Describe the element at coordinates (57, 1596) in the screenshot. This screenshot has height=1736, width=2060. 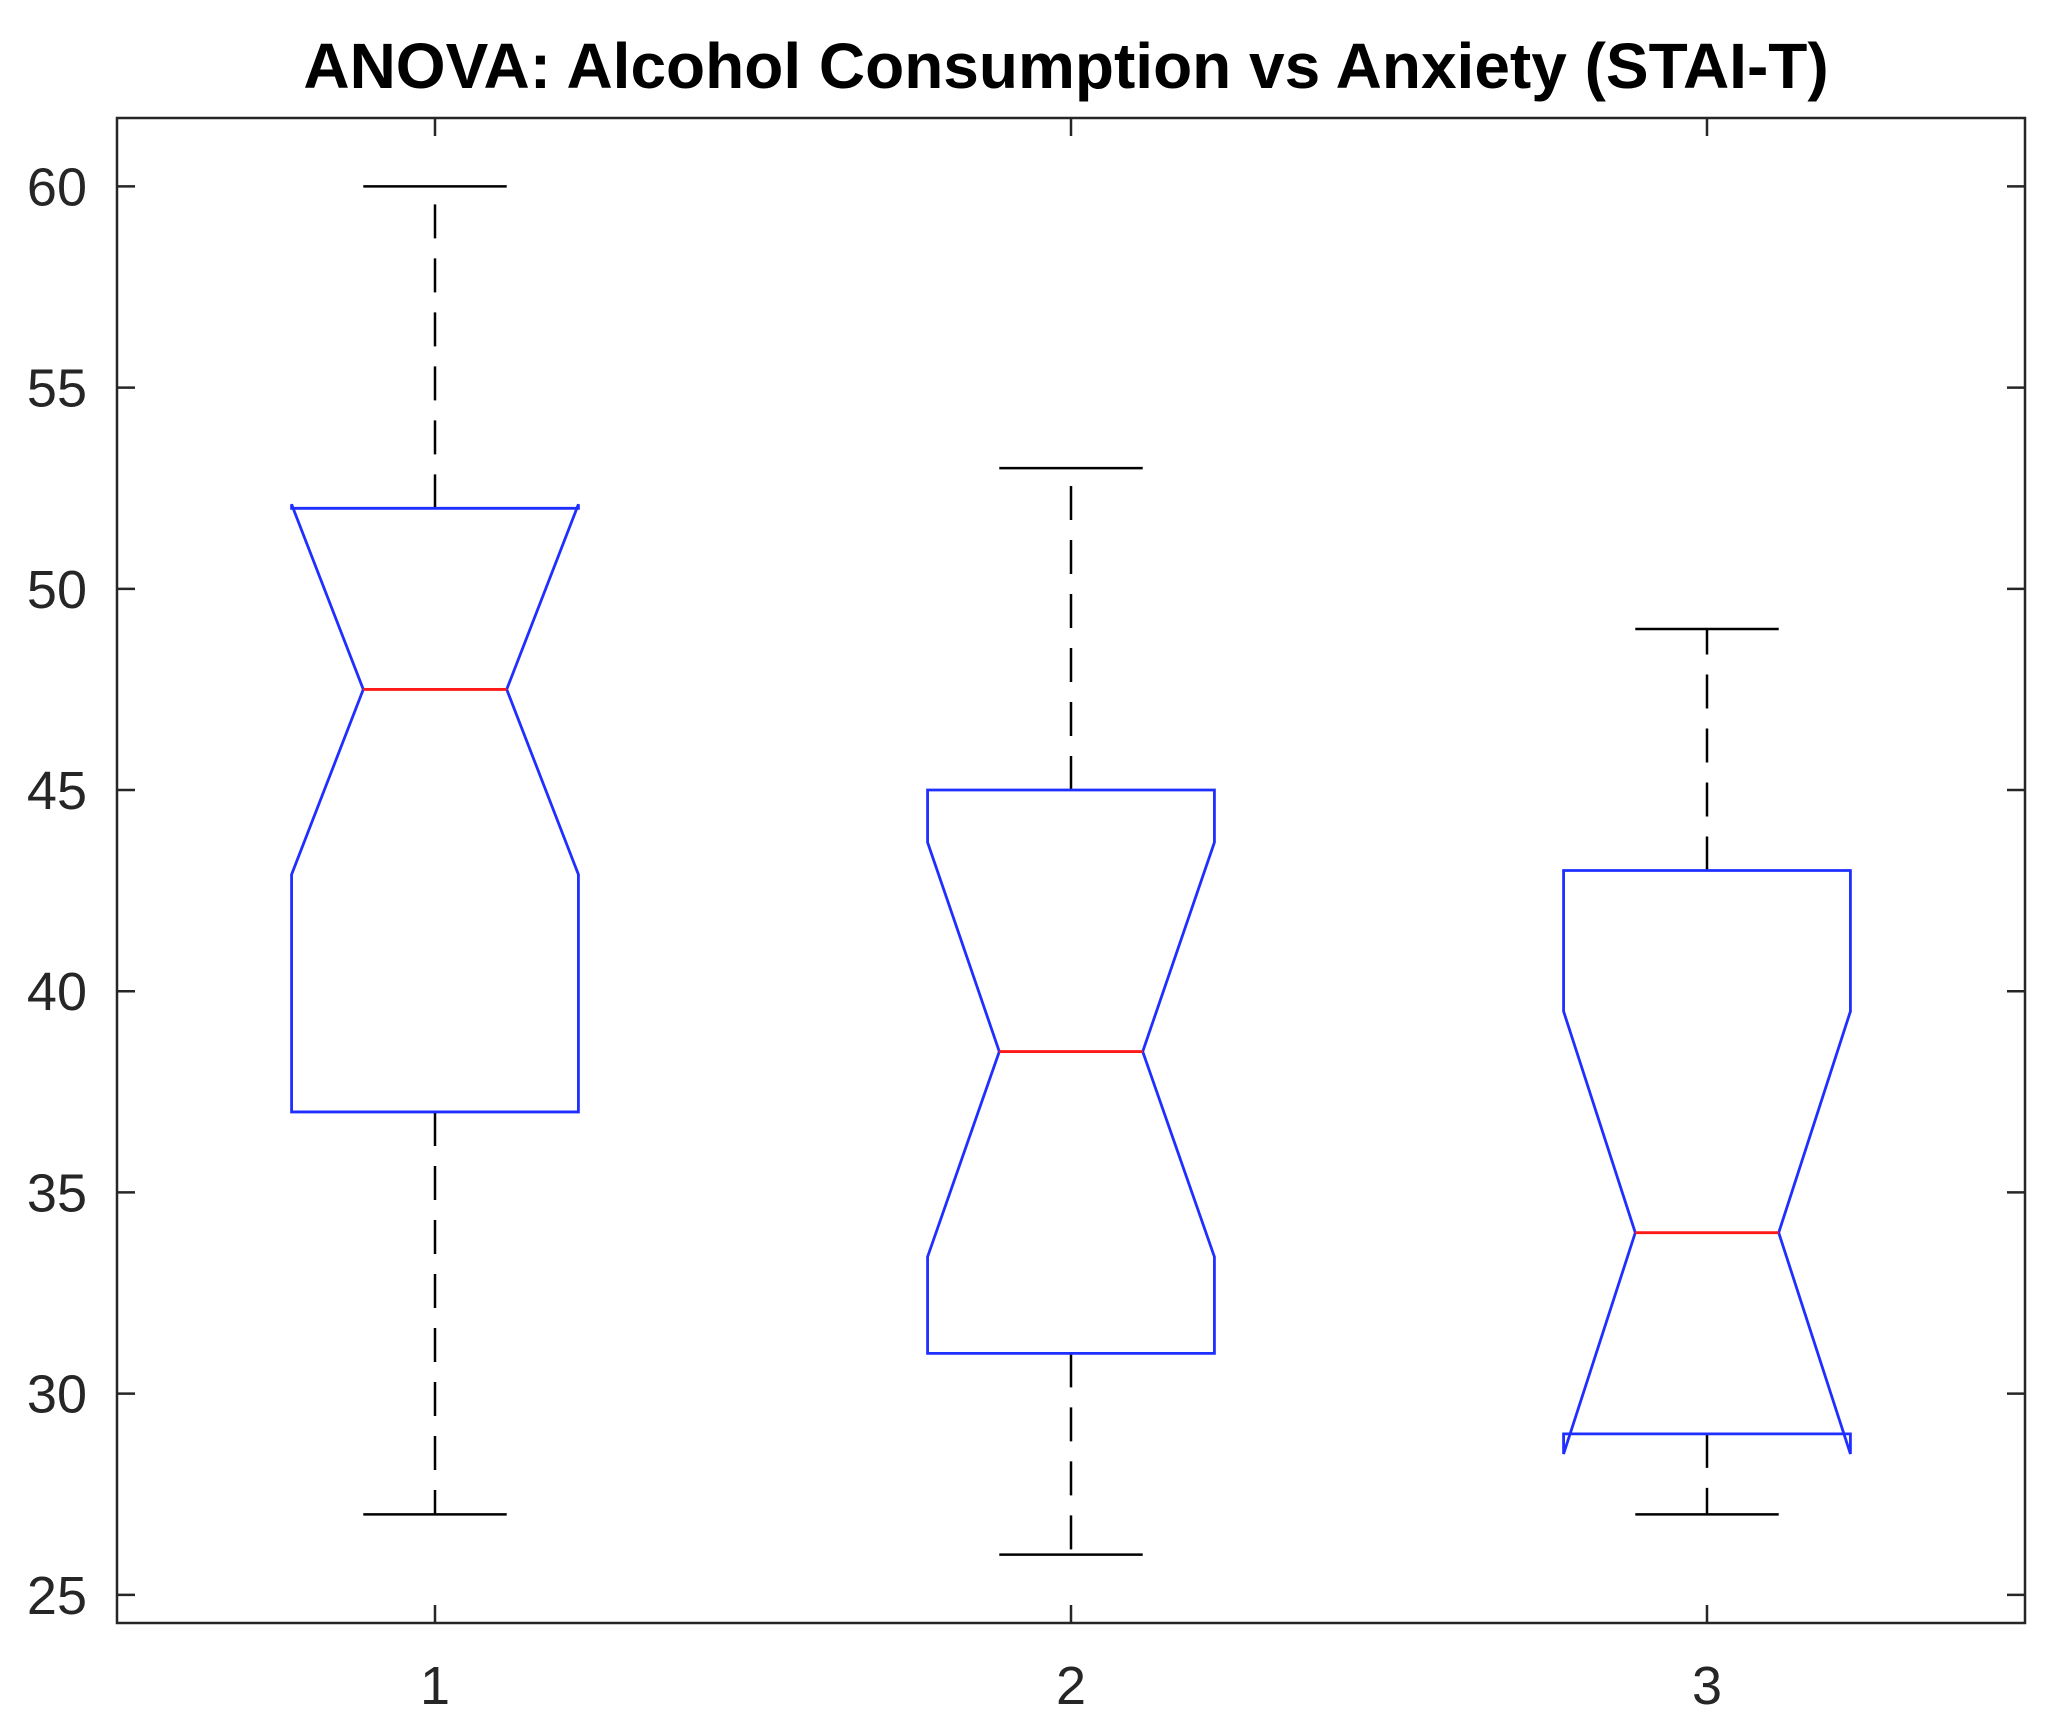
I see `y-tick-label: 25` at that location.